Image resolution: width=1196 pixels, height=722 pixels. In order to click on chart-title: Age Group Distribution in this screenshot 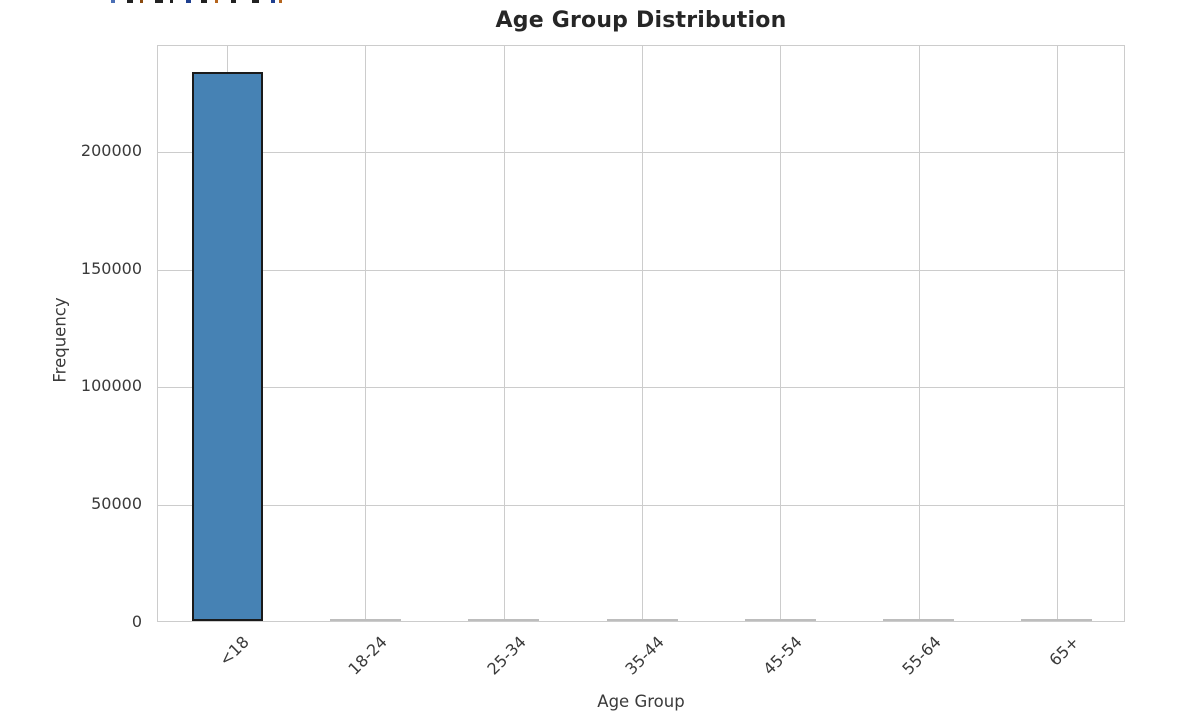, I will do `click(641, 20)`.